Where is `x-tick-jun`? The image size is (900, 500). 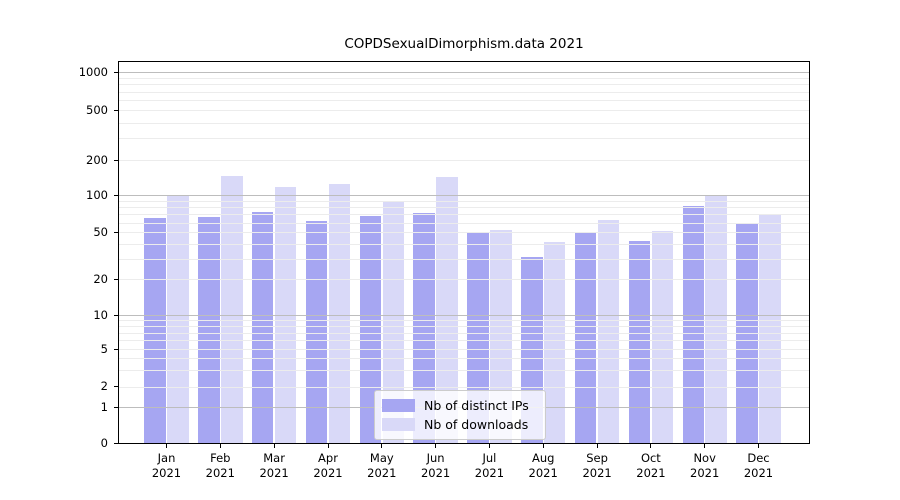 x-tick-jun is located at coordinates (436, 446).